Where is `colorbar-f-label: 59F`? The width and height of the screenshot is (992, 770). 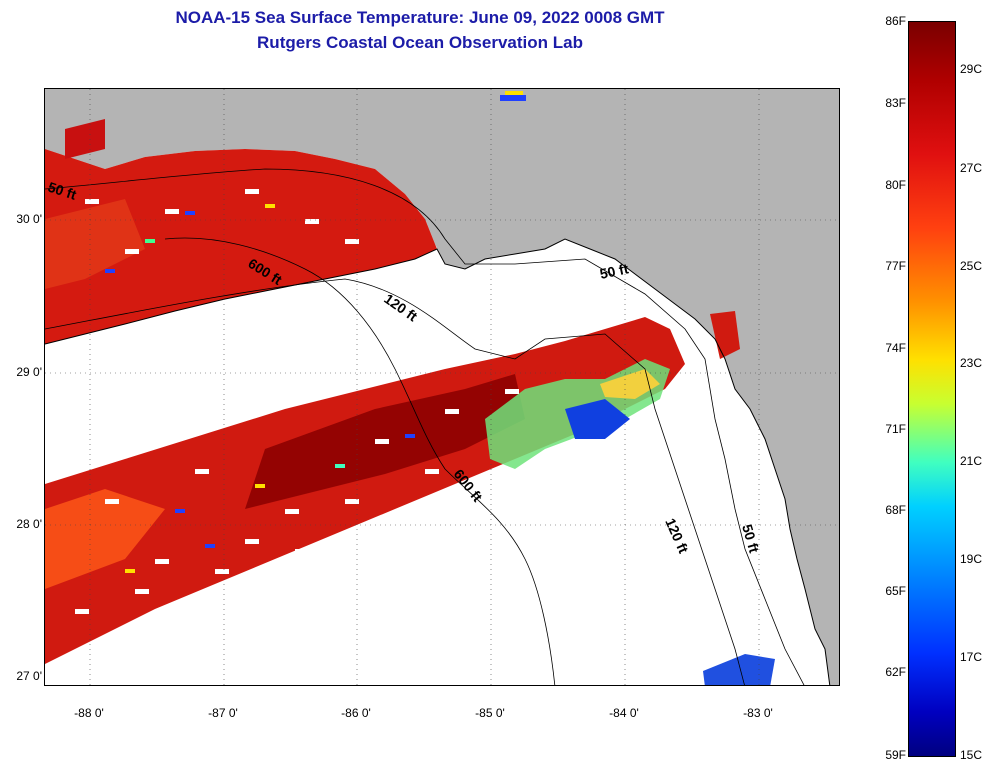 colorbar-f-label: 59F is located at coordinates (895, 755).